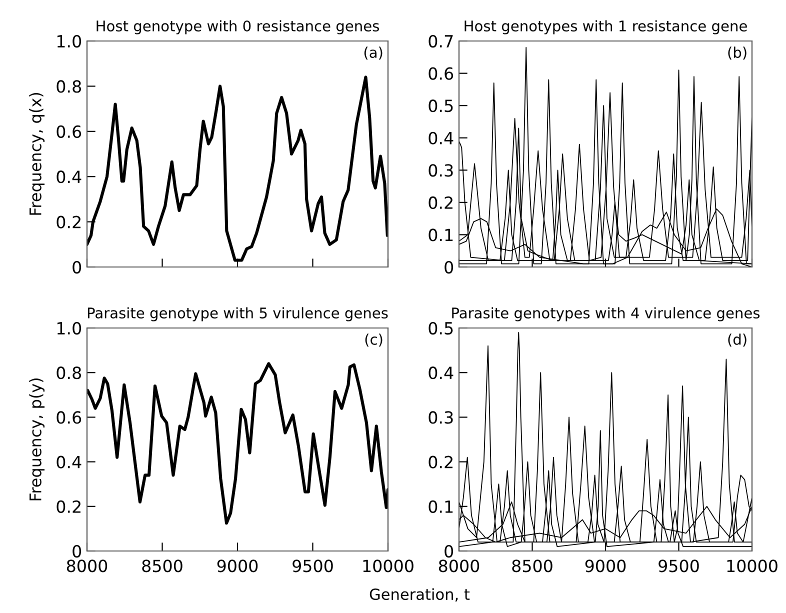  Describe the element at coordinates (37, 439) in the screenshot. I see `y-axis-title: Frequency, p(y)` at that location.